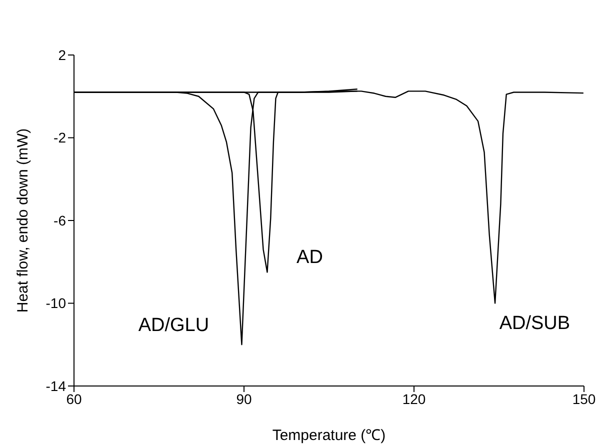  What do you see at coordinates (414, 398) in the screenshot?
I see `x-tick-label: 120` at bounding box center [414, 398].